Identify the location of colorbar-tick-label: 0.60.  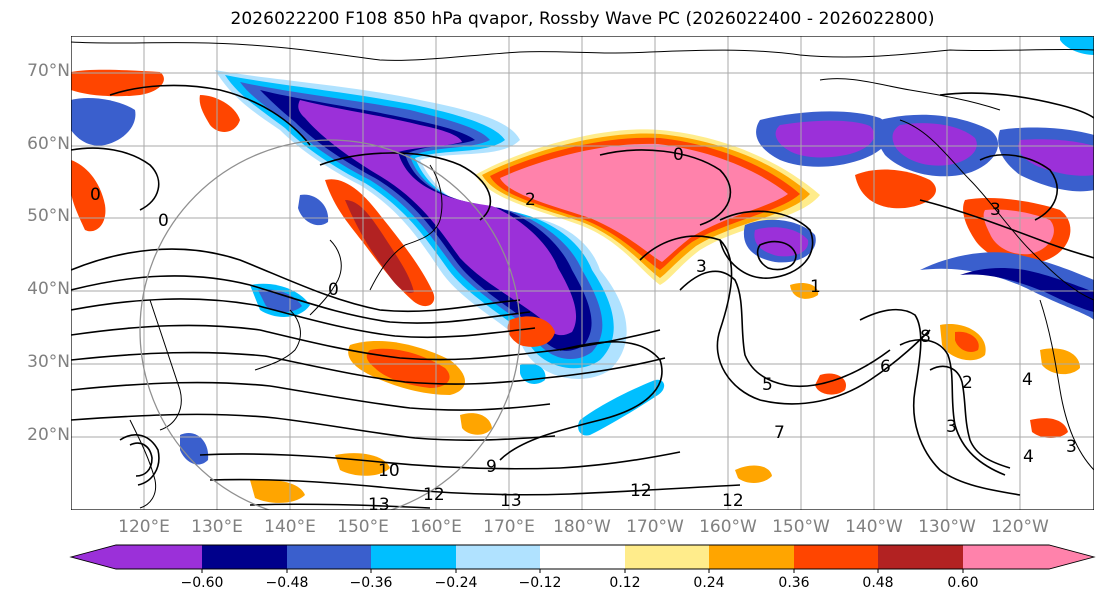
(963, 583).